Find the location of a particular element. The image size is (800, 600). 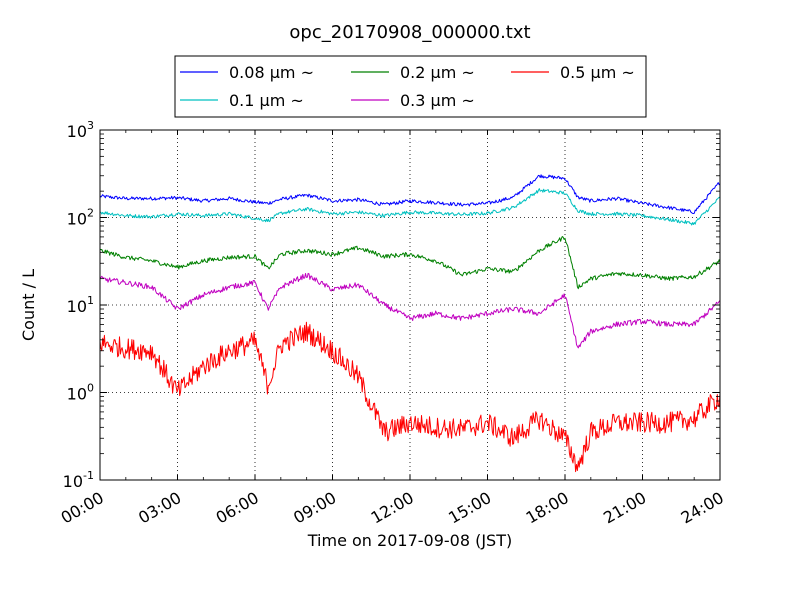

legend-label-4: 0.5 μm ~ is located at coordinates (597, 72).